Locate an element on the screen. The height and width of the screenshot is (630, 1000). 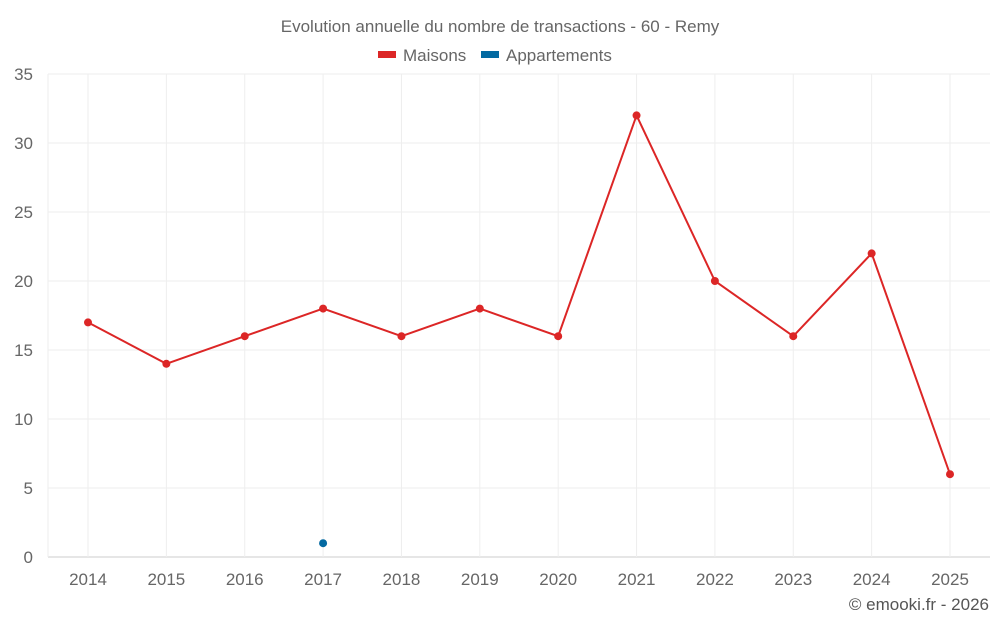
x-tick-label: 2024 is located at coordinates (872, 579).